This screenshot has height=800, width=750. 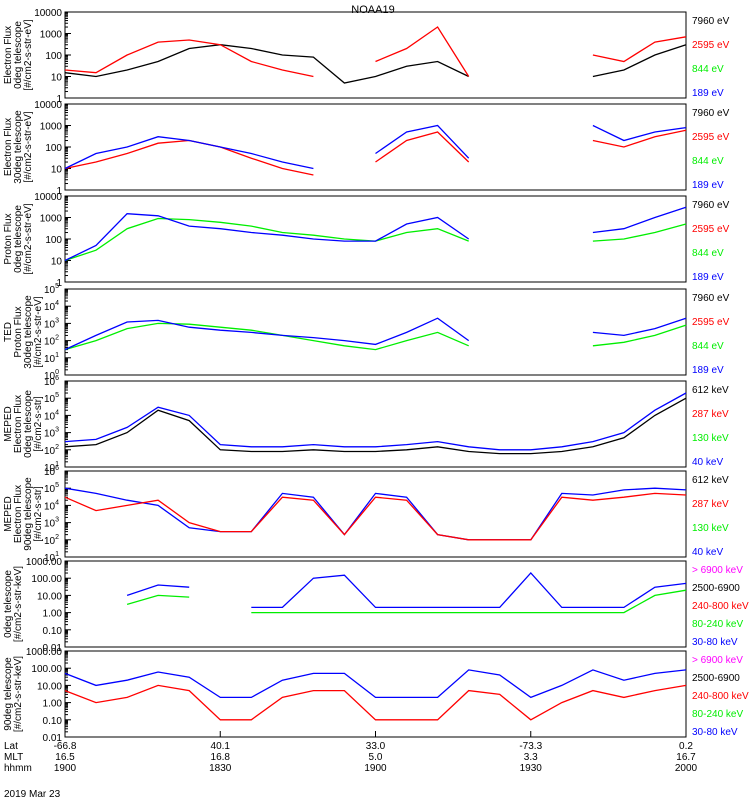 I want to click on axis-row-value: 16.8, so click(x=221, y=757).